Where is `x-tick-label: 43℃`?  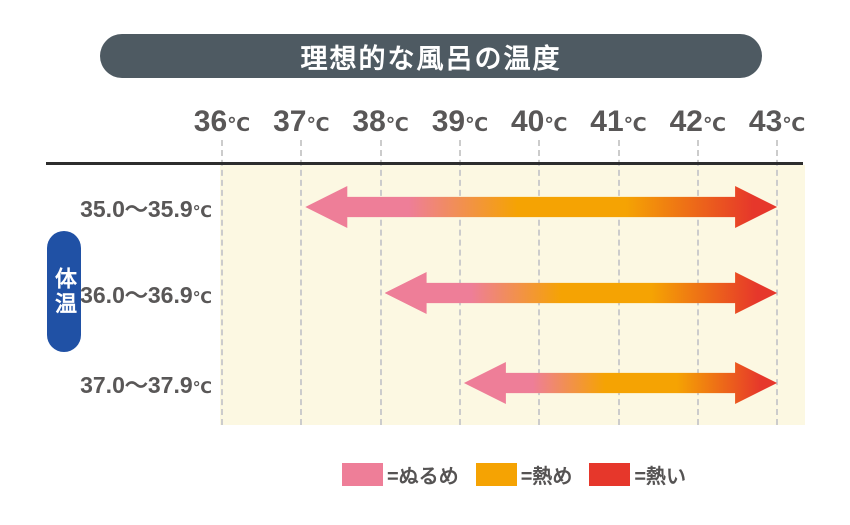 x-tick-label: 43℃ is located at coordinates (777, 121).